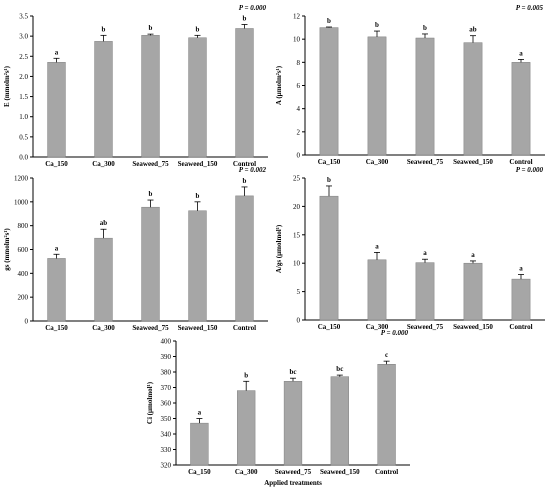  I want to click on y-tick-label: 1000, so click(21, 202).